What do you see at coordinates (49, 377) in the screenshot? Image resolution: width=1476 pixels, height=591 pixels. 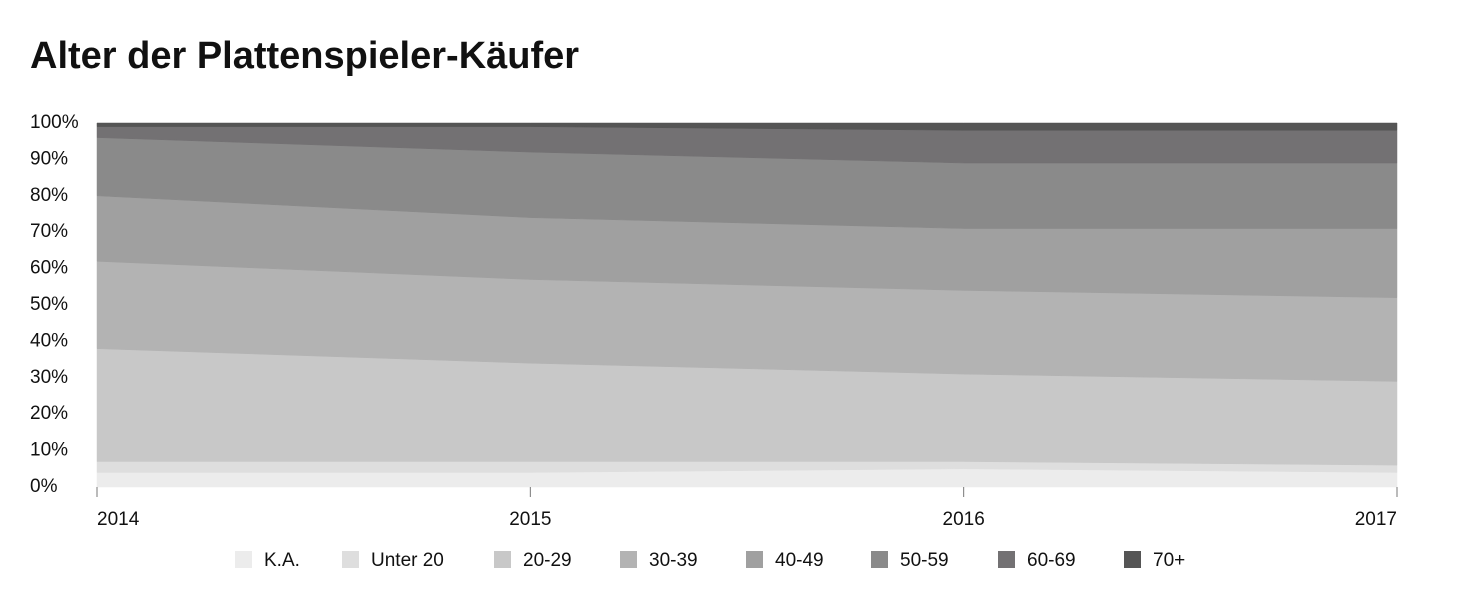 I see `y-tick-label: 30%` at bounding box center [49, 377].